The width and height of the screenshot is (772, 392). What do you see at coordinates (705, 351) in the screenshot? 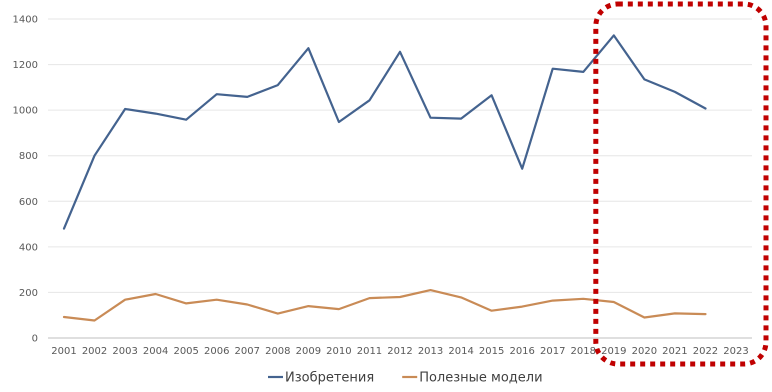
I see `x-tick-label: 2022` at bounding box center [705, 351].